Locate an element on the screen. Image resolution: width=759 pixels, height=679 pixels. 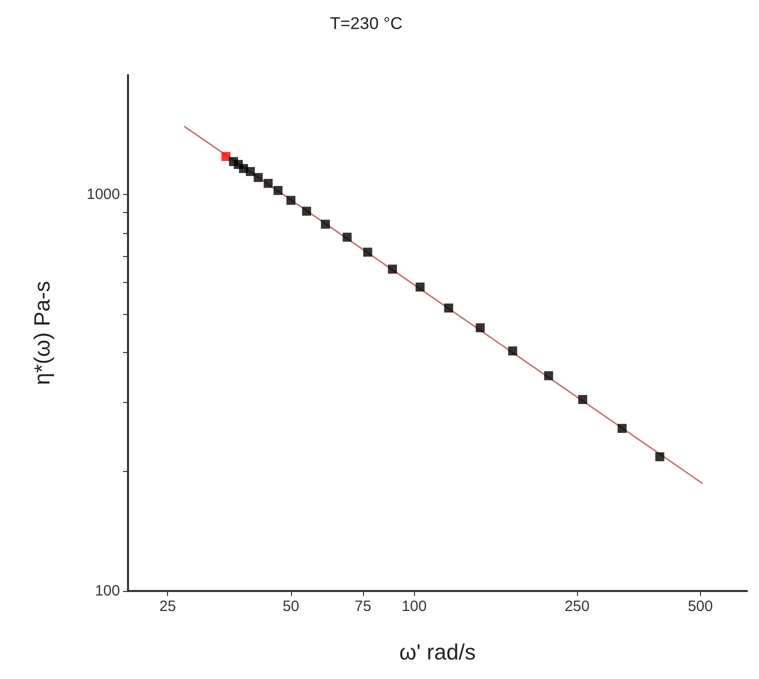
y-tick-label: 1000 is located at coordinates (103, 194).